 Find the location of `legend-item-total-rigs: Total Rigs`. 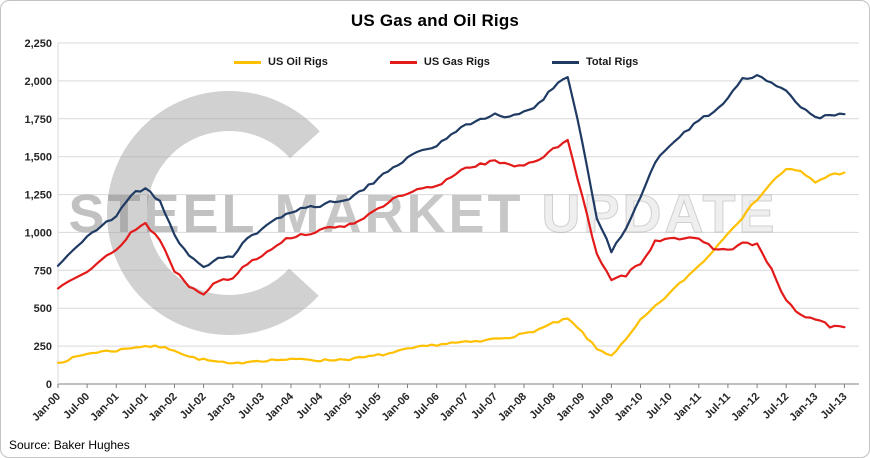

legend-item-total-rigs: Total Rigs is located at coordinates (595, 62).